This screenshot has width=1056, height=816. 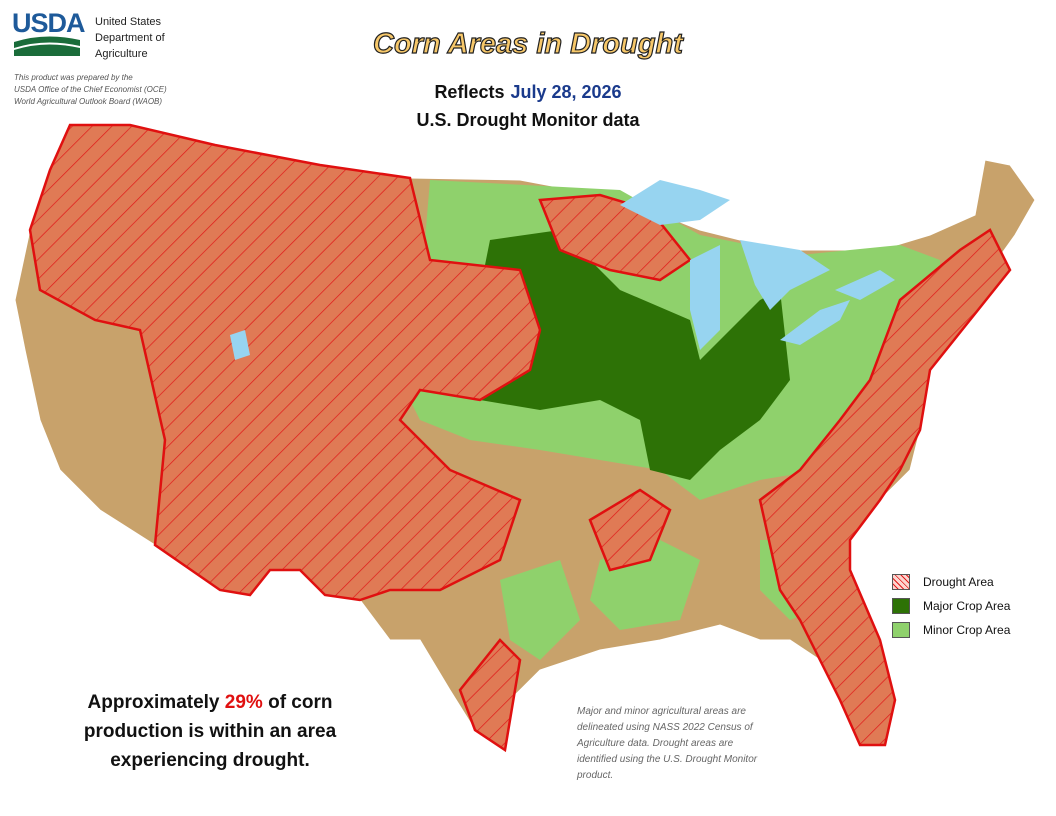 What do you see at coordinates (655, 743) in the screenshot?
I see `note-line: Agriculture data. Drought areas are` at bounding box center [655, 743].